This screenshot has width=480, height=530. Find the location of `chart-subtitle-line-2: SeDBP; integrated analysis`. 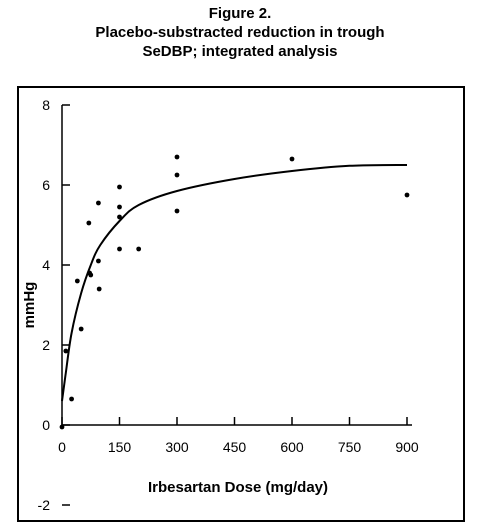

chart-subtitle-line-2: SeDBP; integrated analysis is located at coordinates (240, 51).